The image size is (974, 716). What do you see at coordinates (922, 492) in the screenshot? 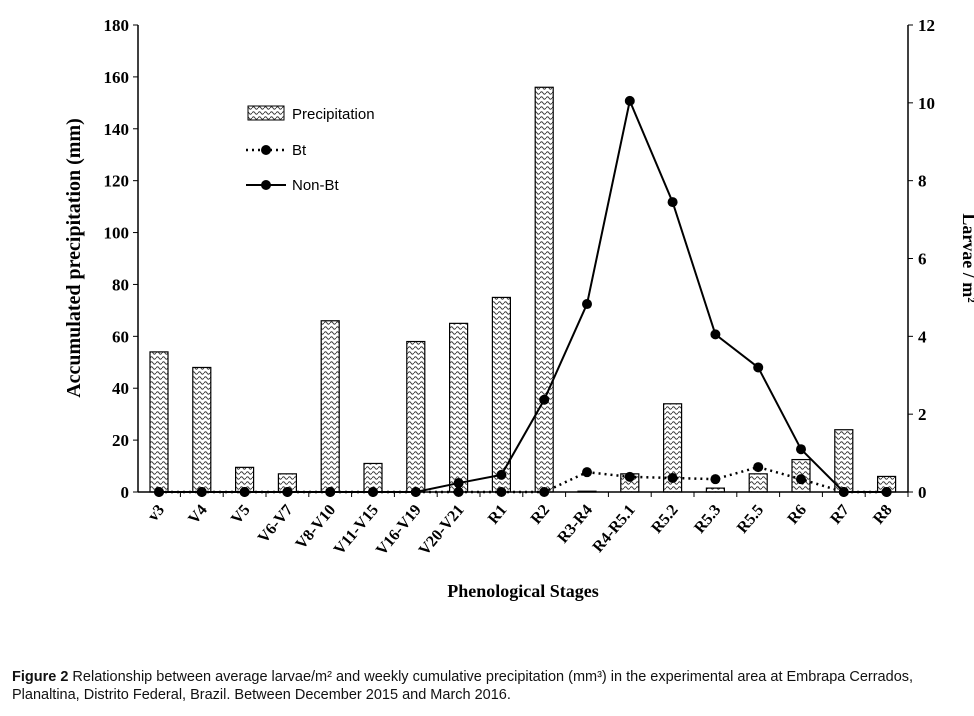
I see `y2-tick-label: 0` at bounding box center [922, 492].